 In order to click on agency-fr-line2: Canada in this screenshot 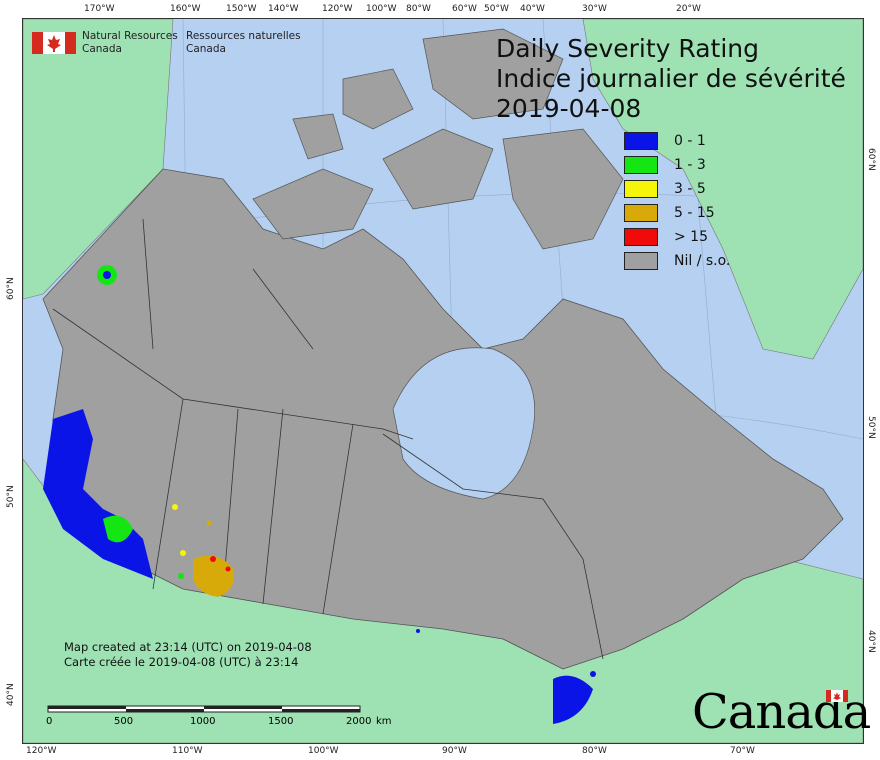, I will do `click(206, 49)`.